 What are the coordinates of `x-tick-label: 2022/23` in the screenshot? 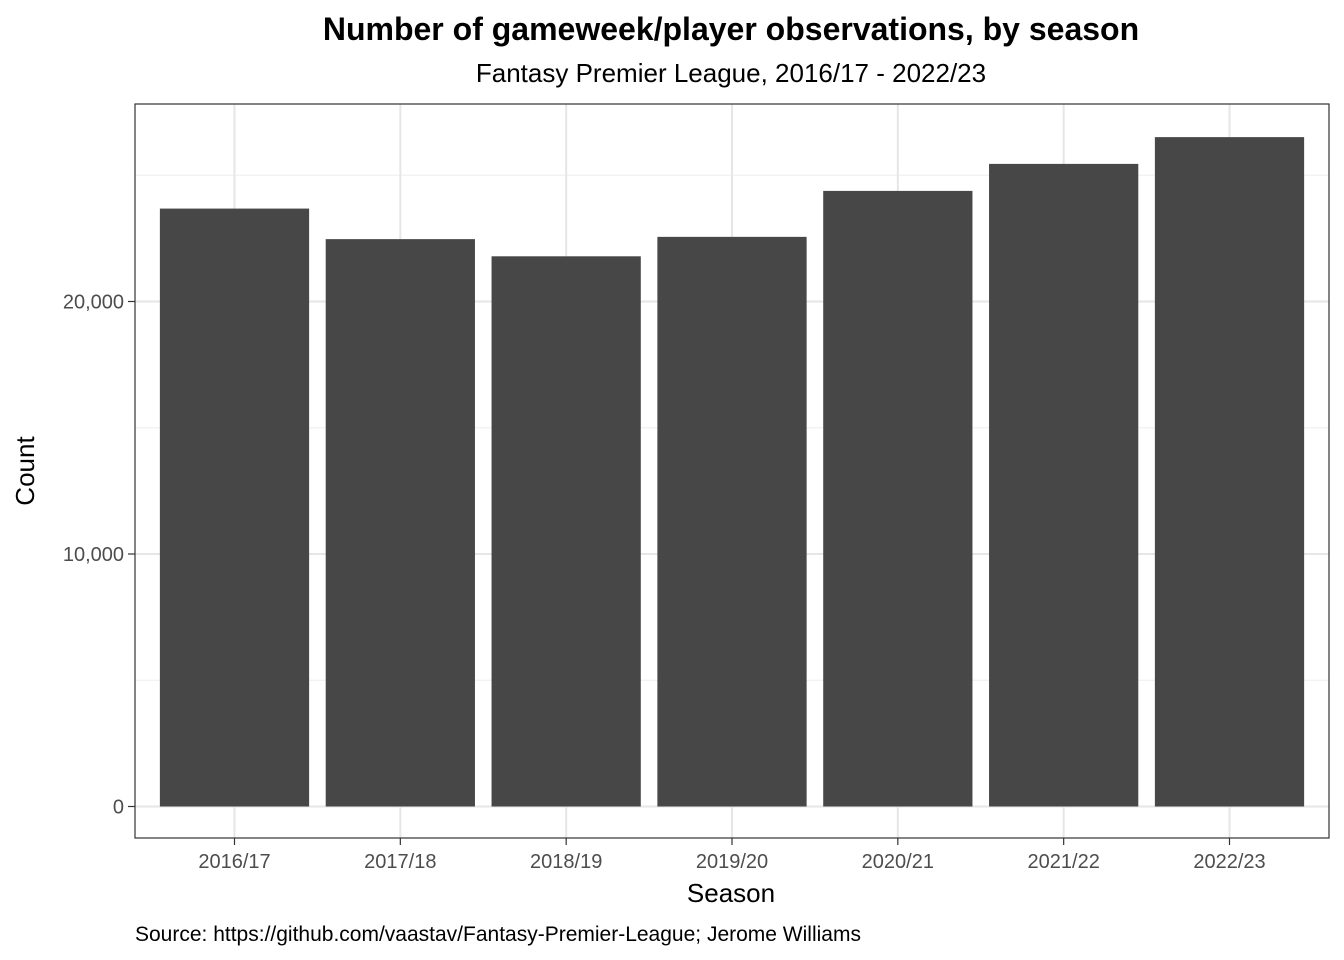 It's located at (1229, 862).